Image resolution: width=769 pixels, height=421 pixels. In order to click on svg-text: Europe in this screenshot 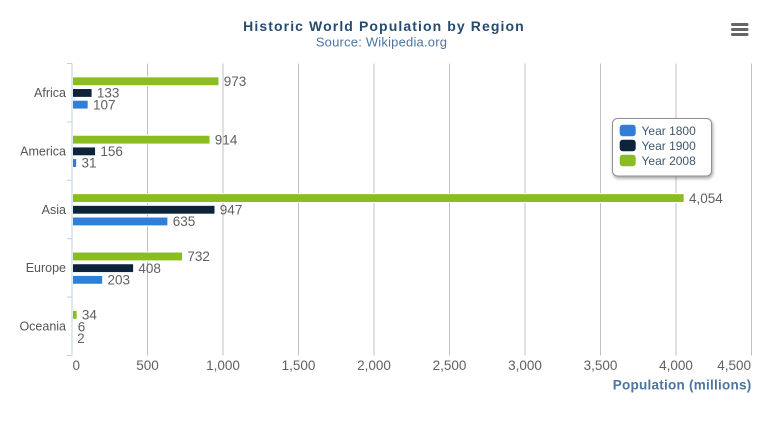, I will do `click(46, 268)`.